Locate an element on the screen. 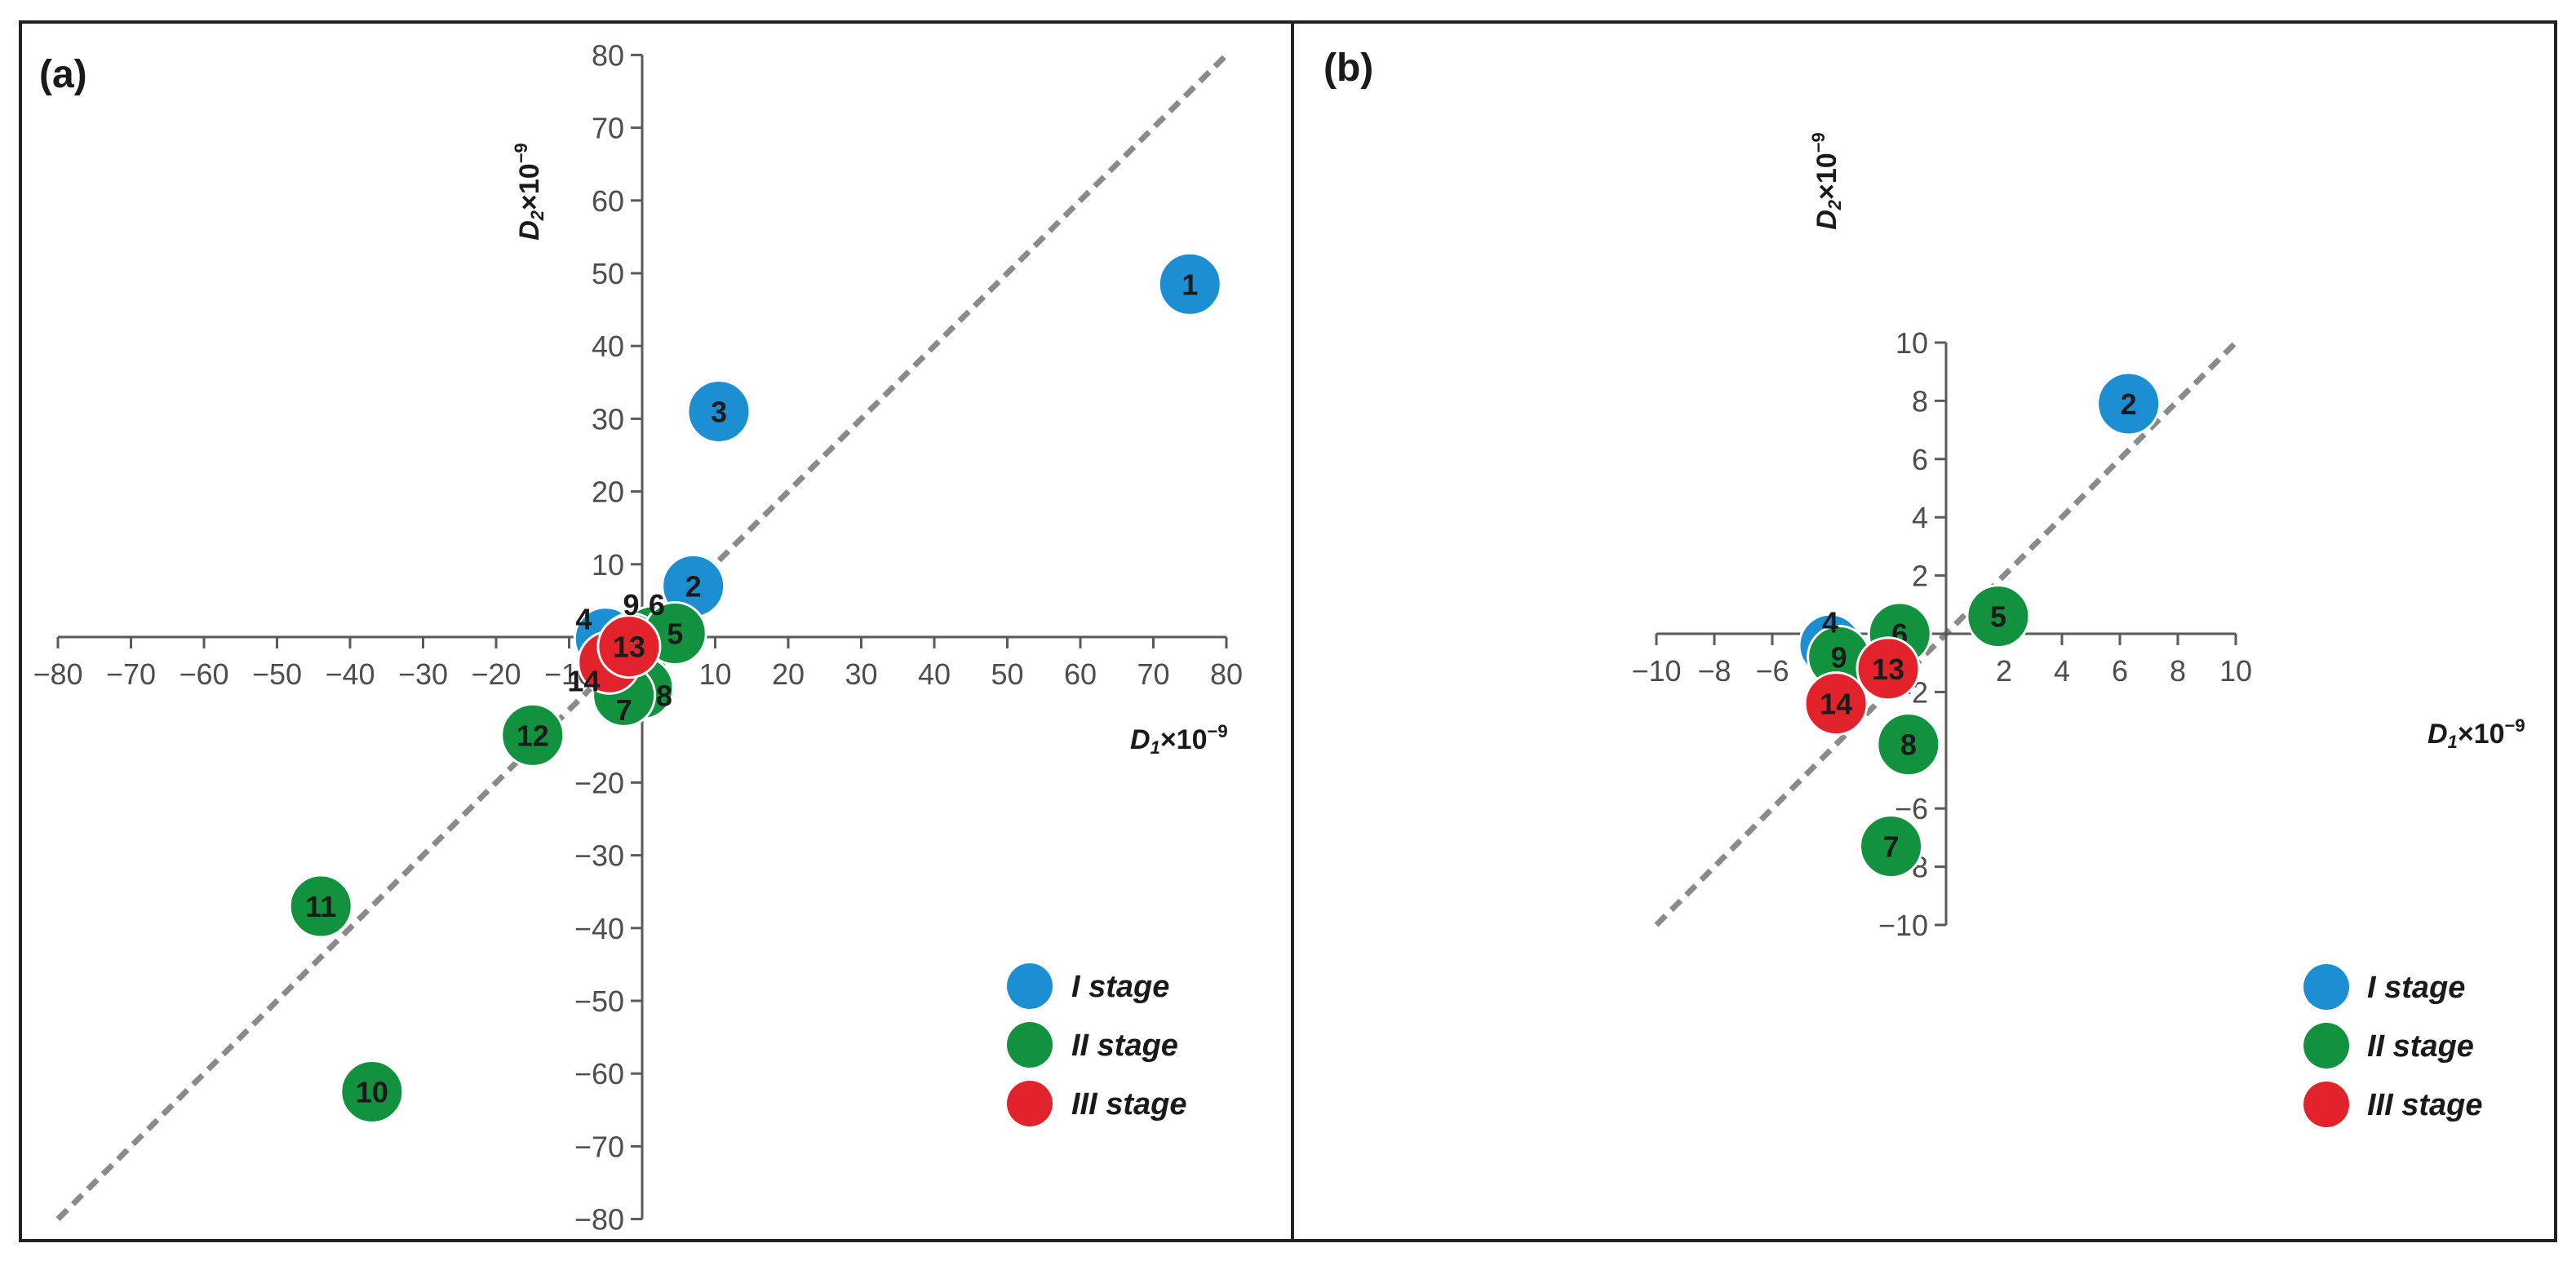 Image resolution: width=2576 pixels, height=1261 pixels. point-label-b-13: 13 is located at coordinates (1888, 669).